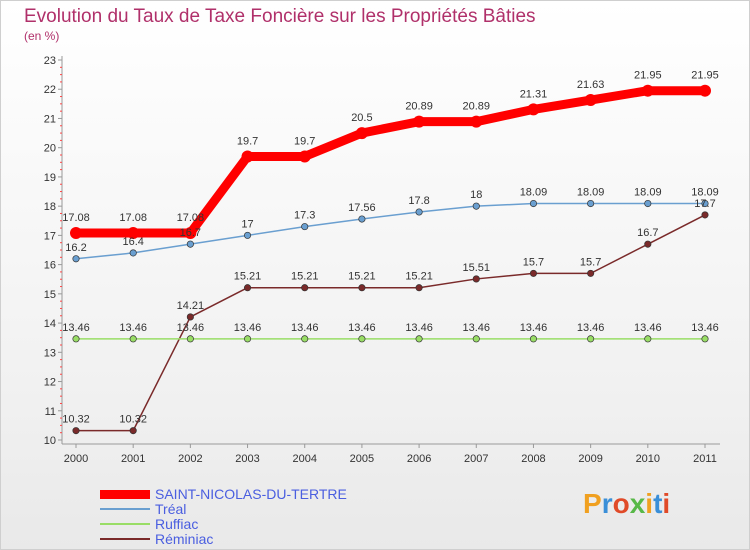 The height and width of the screenshot is (550, 750). Describe the element at coordinates (704, 204) in the screenshot. I see `data-label: 17.7` at that location.